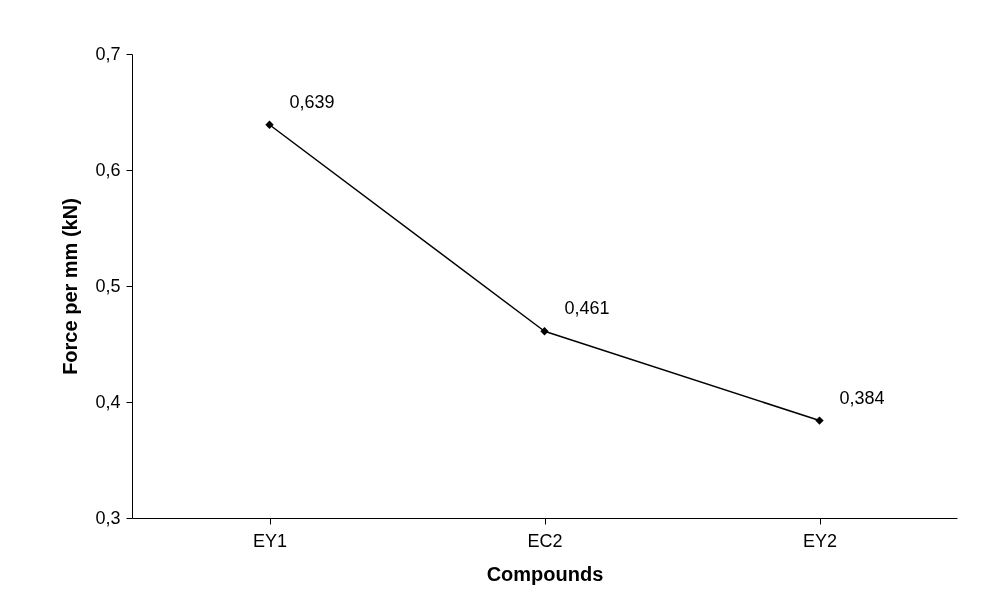  What do you see at coordinates (108, 285) in the screenshot?
I see `y-tick-label: 0,5` at bounding box center [108, 285].